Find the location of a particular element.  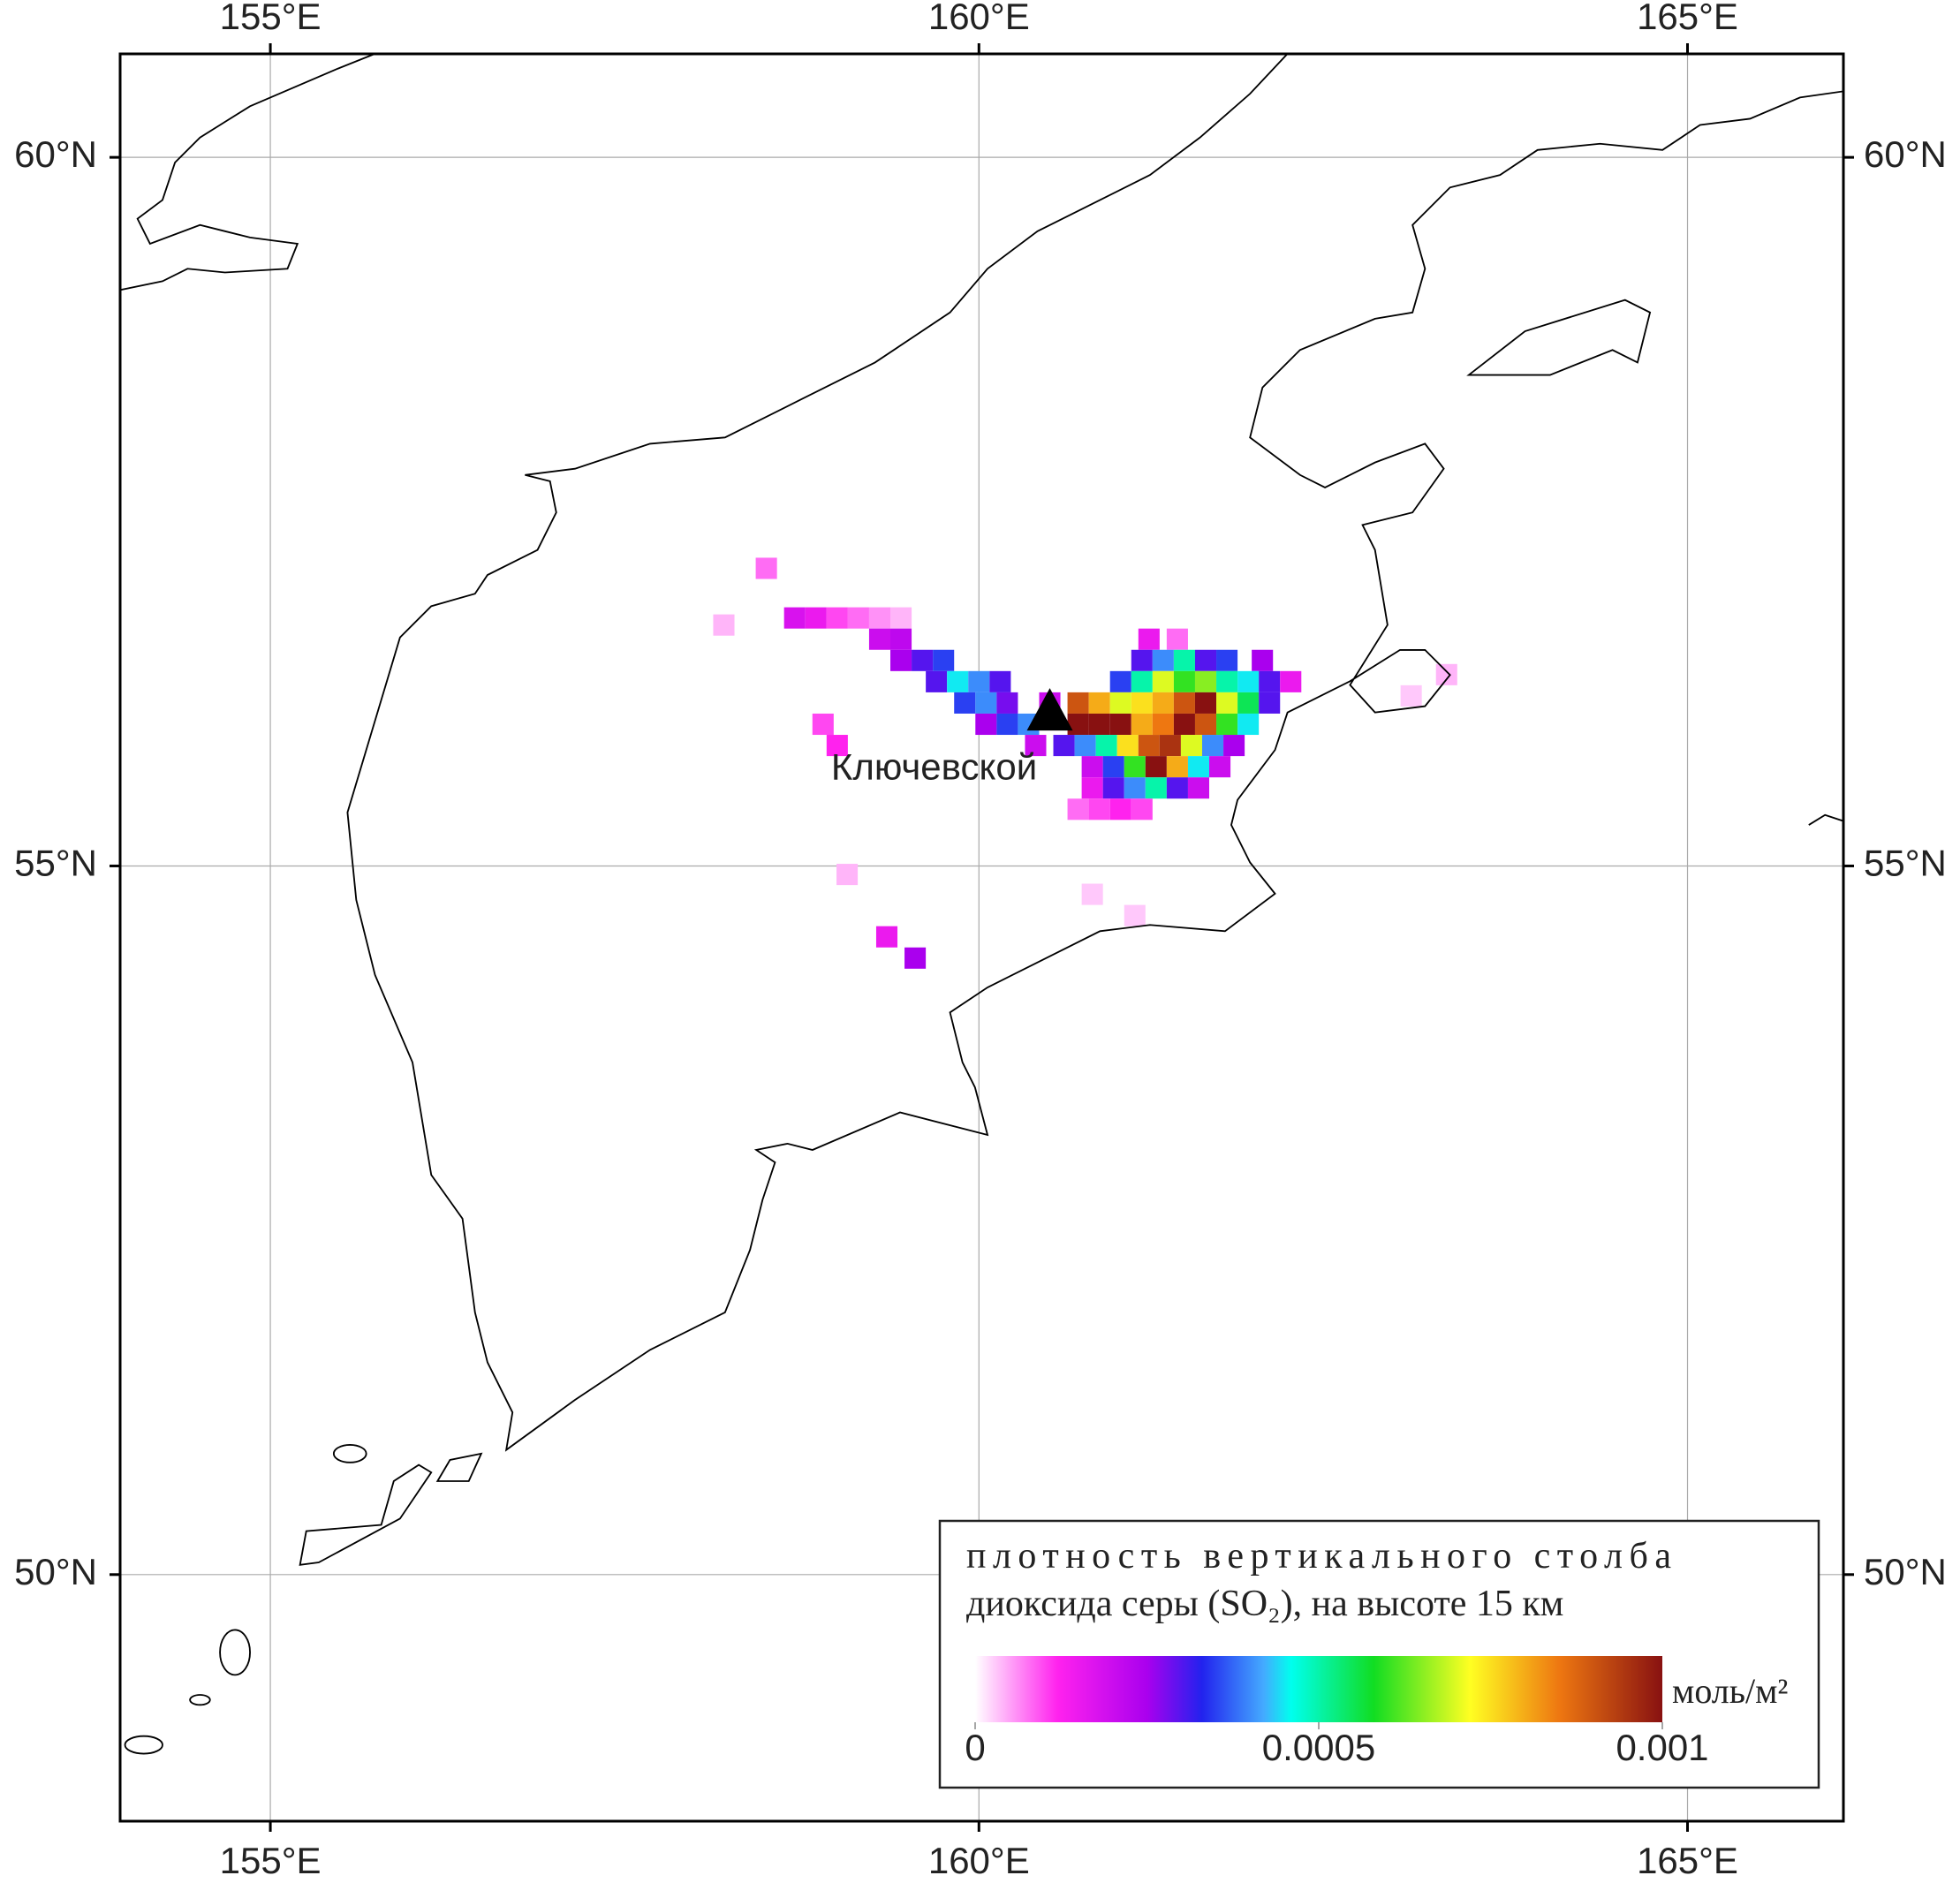

volcano-label: Ключевской is located at coordinates (934, 766).